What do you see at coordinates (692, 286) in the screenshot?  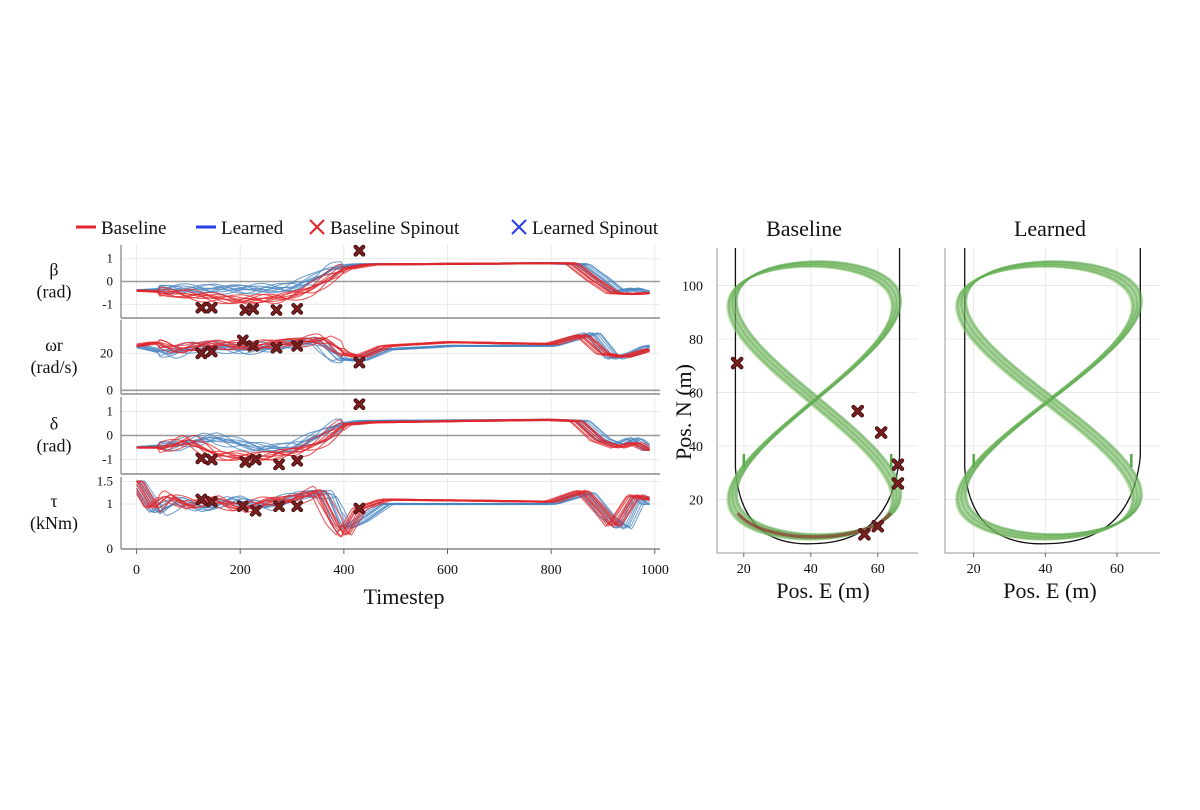 I see `y-tick-label: 100` at bounding box center [692, 286].